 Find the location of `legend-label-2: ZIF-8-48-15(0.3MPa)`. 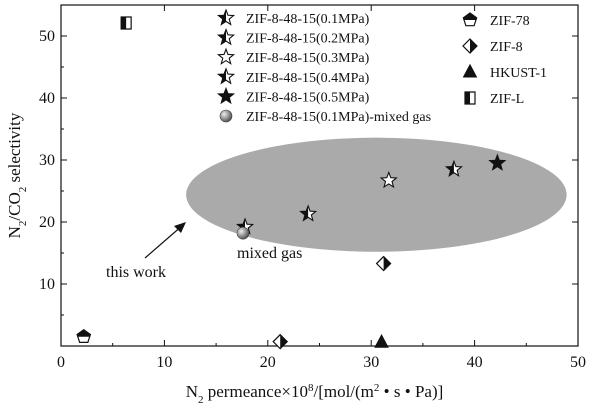

legend-label-2: ZIF-8-48-15(0.3MPa) is located at coordinates (308, 58).